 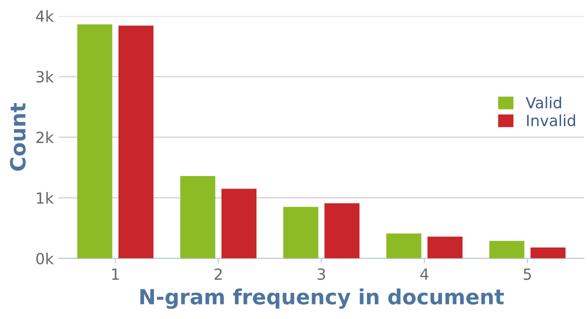 What do you see at coordinates (45, 76) in the screenshot?
I see `y-tick-label: 3k` at bounding box center [45, 76].